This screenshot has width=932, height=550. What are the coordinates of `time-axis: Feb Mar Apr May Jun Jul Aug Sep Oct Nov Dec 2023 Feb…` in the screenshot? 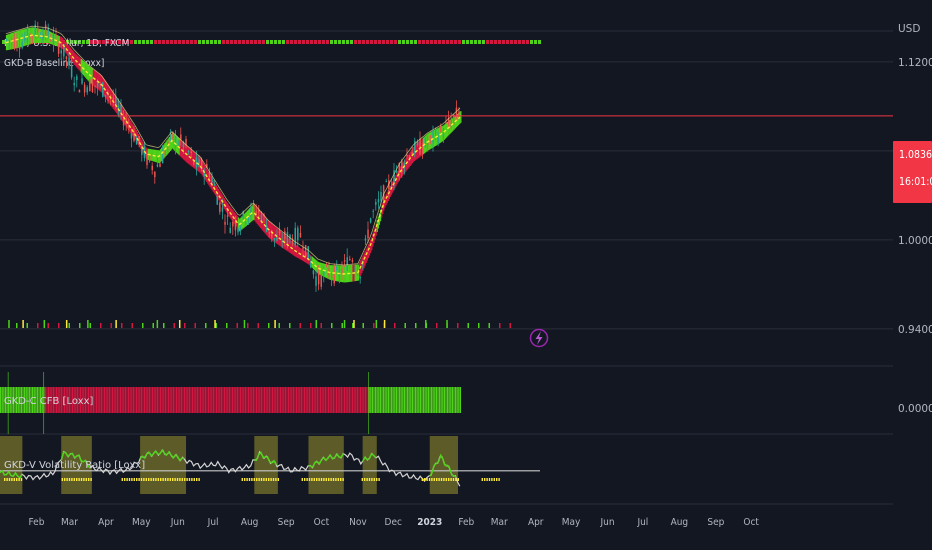 It's located at (394, 522).